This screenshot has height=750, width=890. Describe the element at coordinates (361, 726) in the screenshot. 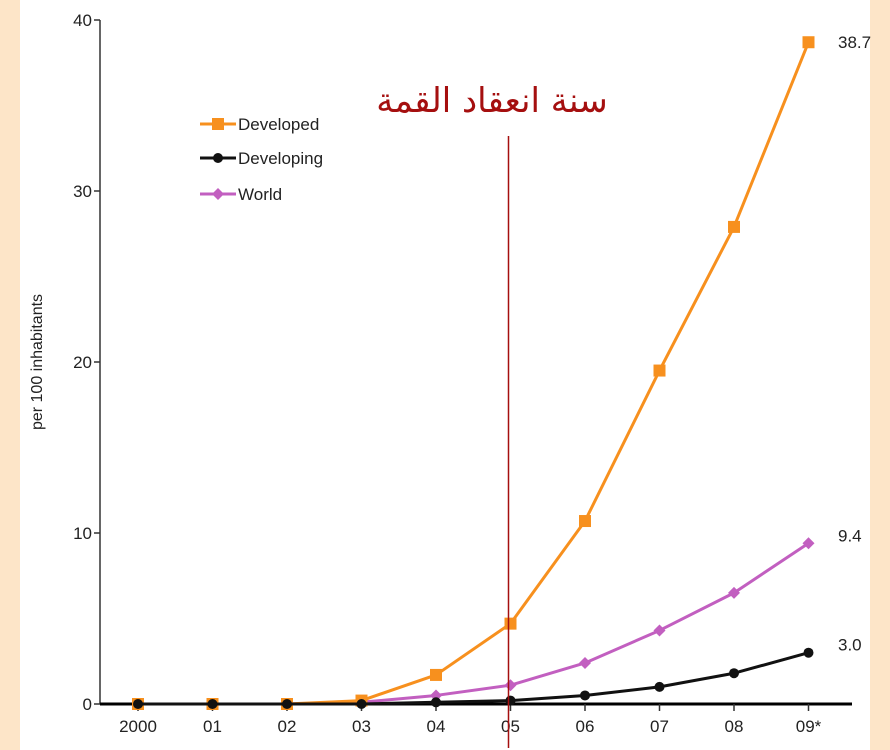

I see `x-tick-label: 03` at that location.